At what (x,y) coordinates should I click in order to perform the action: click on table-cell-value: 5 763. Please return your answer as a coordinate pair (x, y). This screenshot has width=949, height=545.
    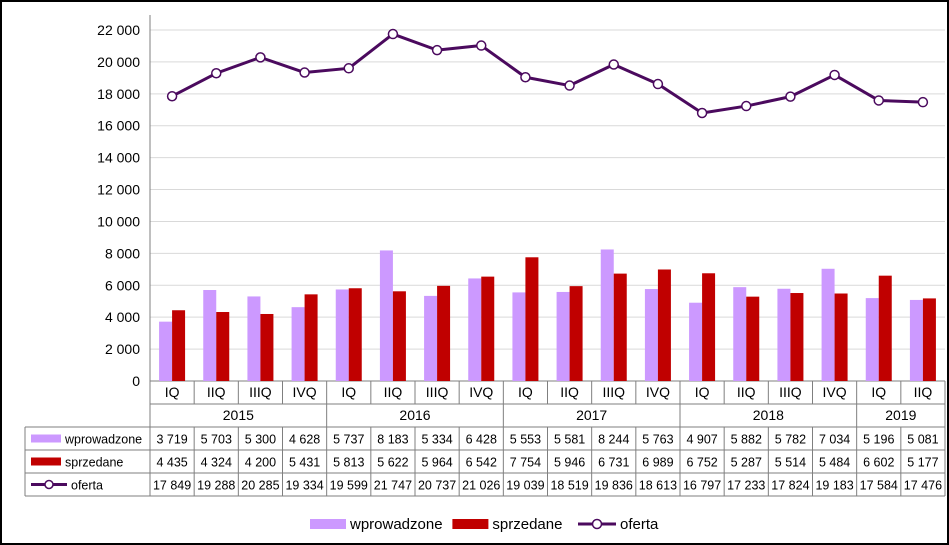
    Looking at the image, I should click on (657, 440).